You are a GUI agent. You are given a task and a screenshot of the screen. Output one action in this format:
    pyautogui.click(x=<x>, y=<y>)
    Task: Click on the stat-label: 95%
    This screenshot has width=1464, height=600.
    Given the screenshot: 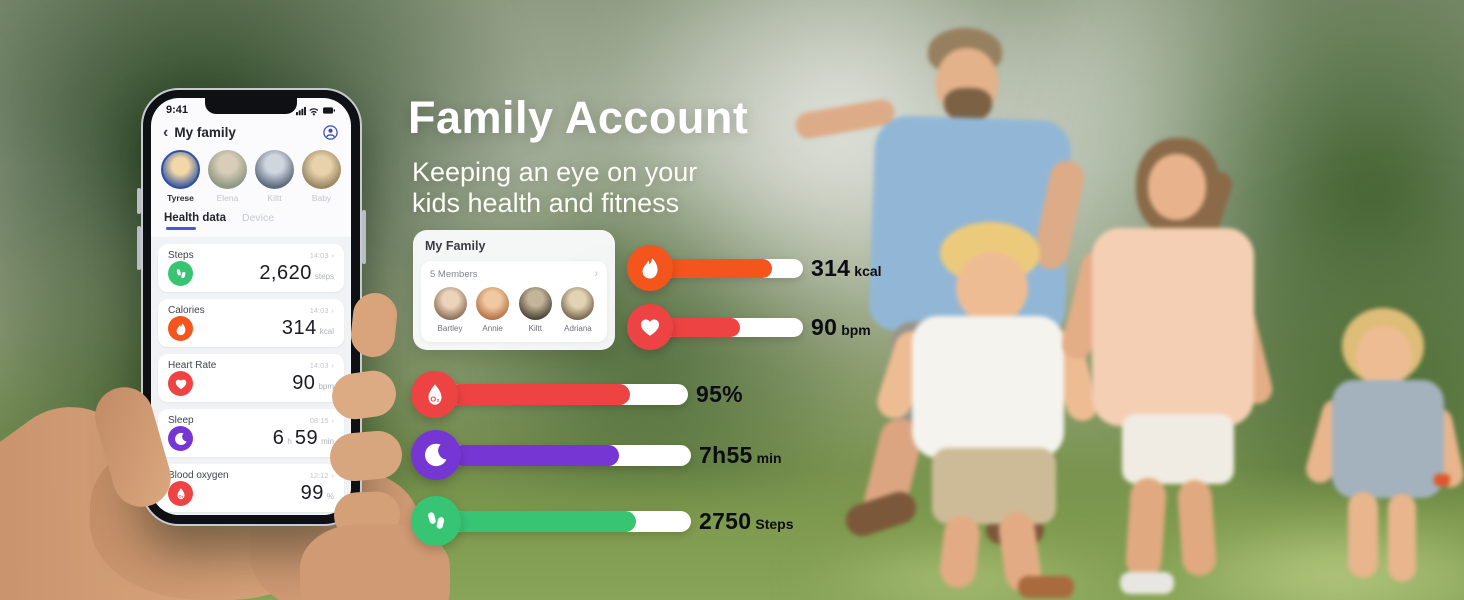 What is the action you would take?
    pyautogui.click(x=719, y=394)
    